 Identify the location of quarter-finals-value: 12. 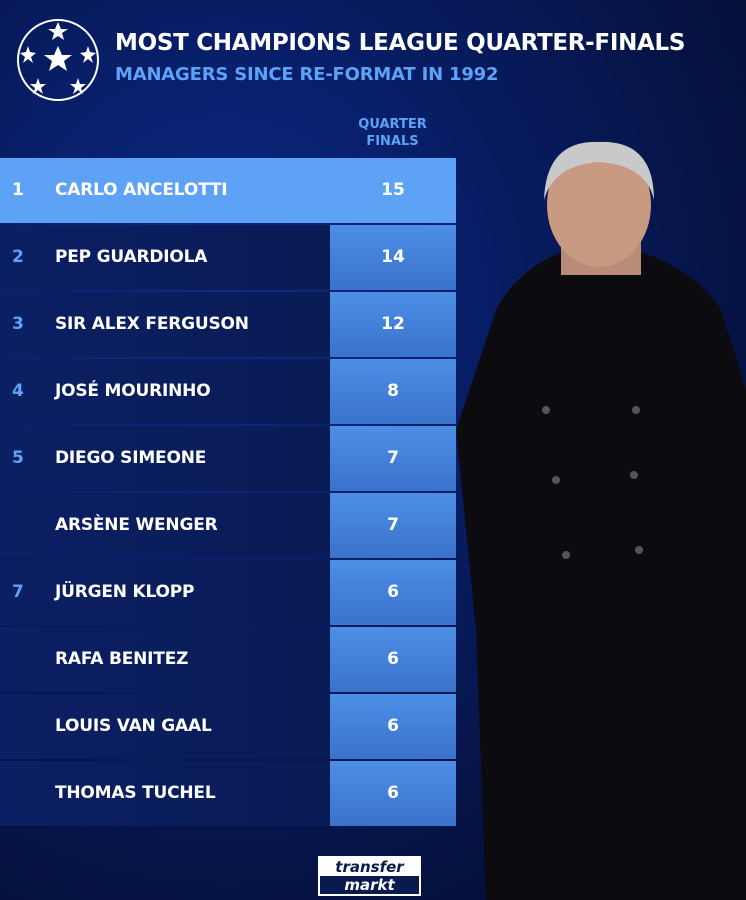
(393, 324).